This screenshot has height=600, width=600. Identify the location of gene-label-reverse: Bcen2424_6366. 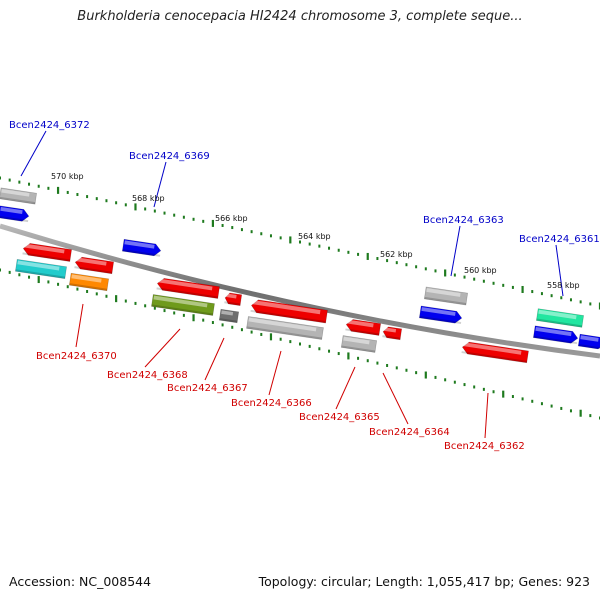
(271, 403).